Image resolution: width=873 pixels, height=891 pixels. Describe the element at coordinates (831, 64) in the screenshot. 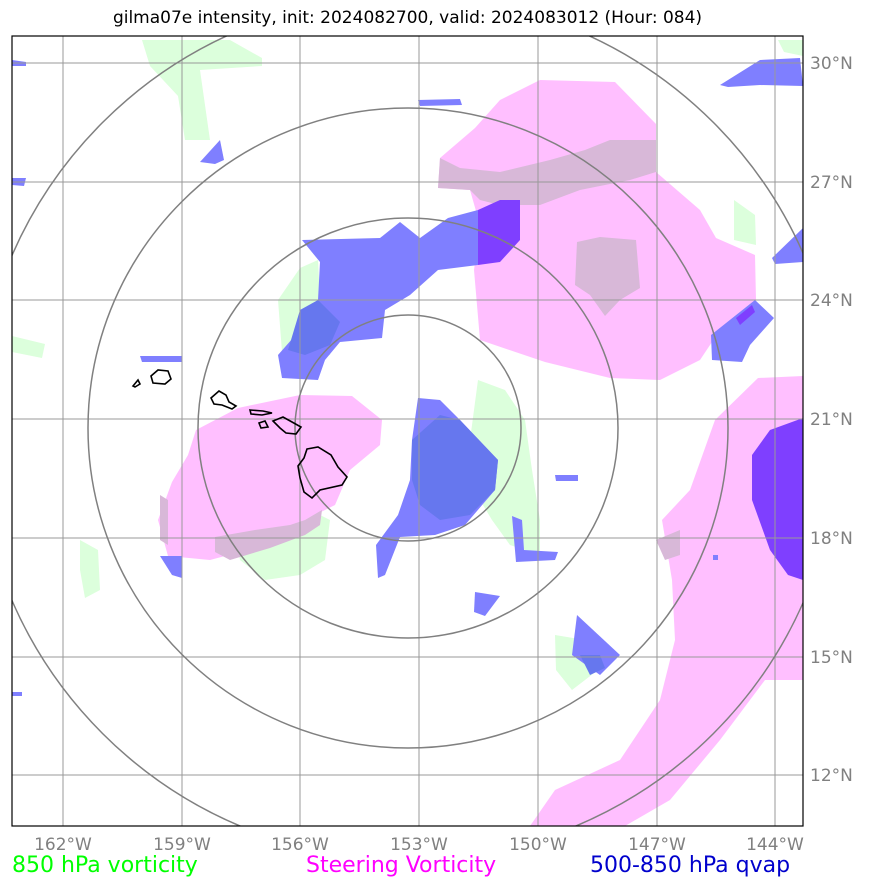

I see `lat-tick: 30°N` at that location.